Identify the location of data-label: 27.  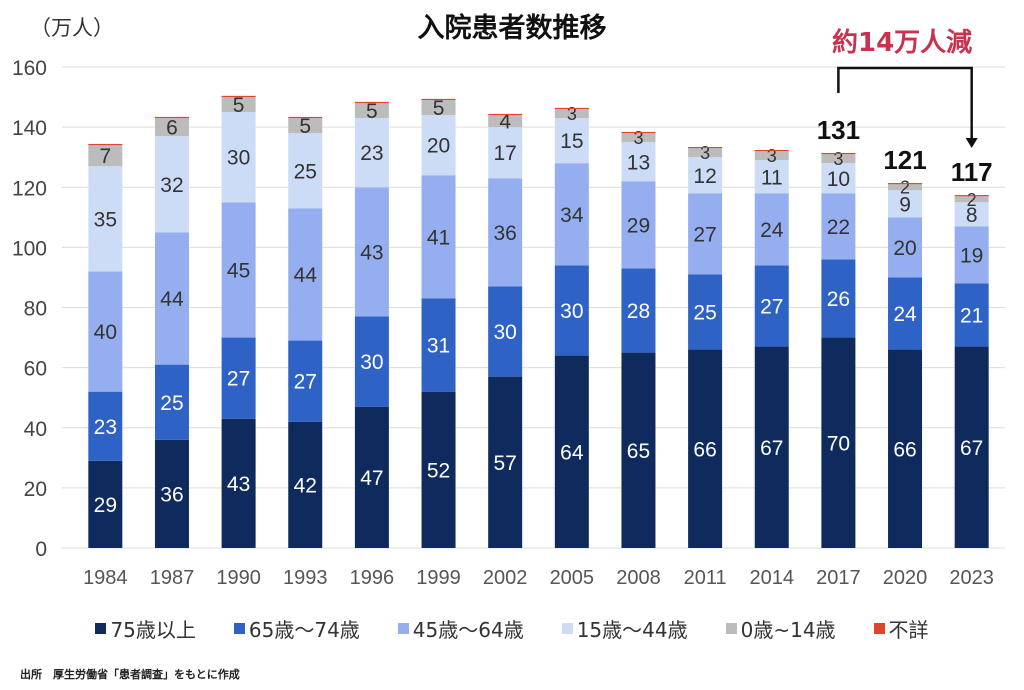
(238, 379).